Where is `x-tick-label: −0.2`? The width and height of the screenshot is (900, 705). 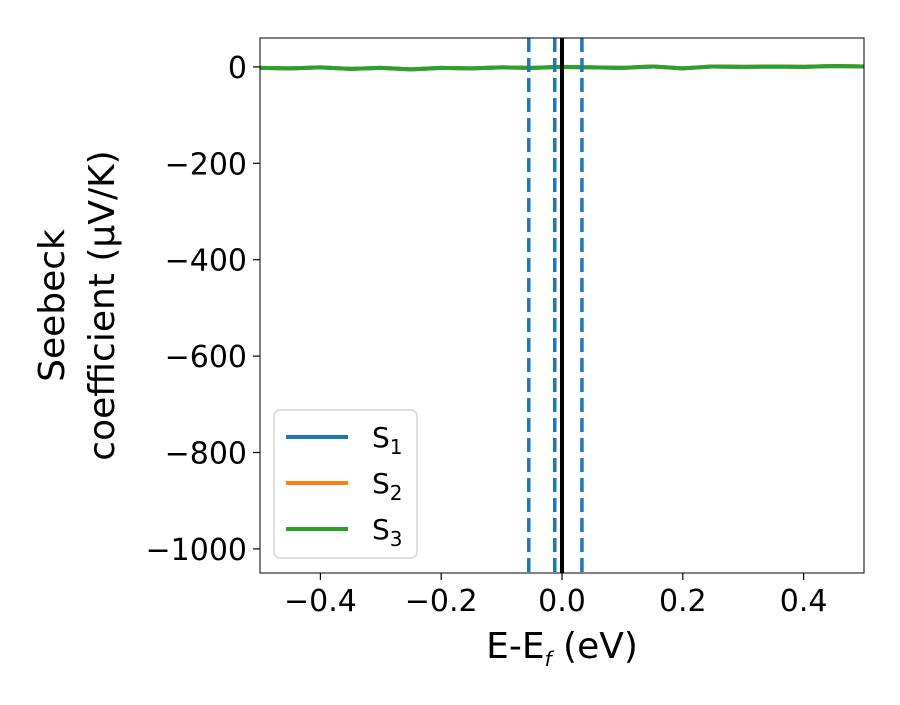 x-tick-label: −0.2 is located at coordinates (441, 601).